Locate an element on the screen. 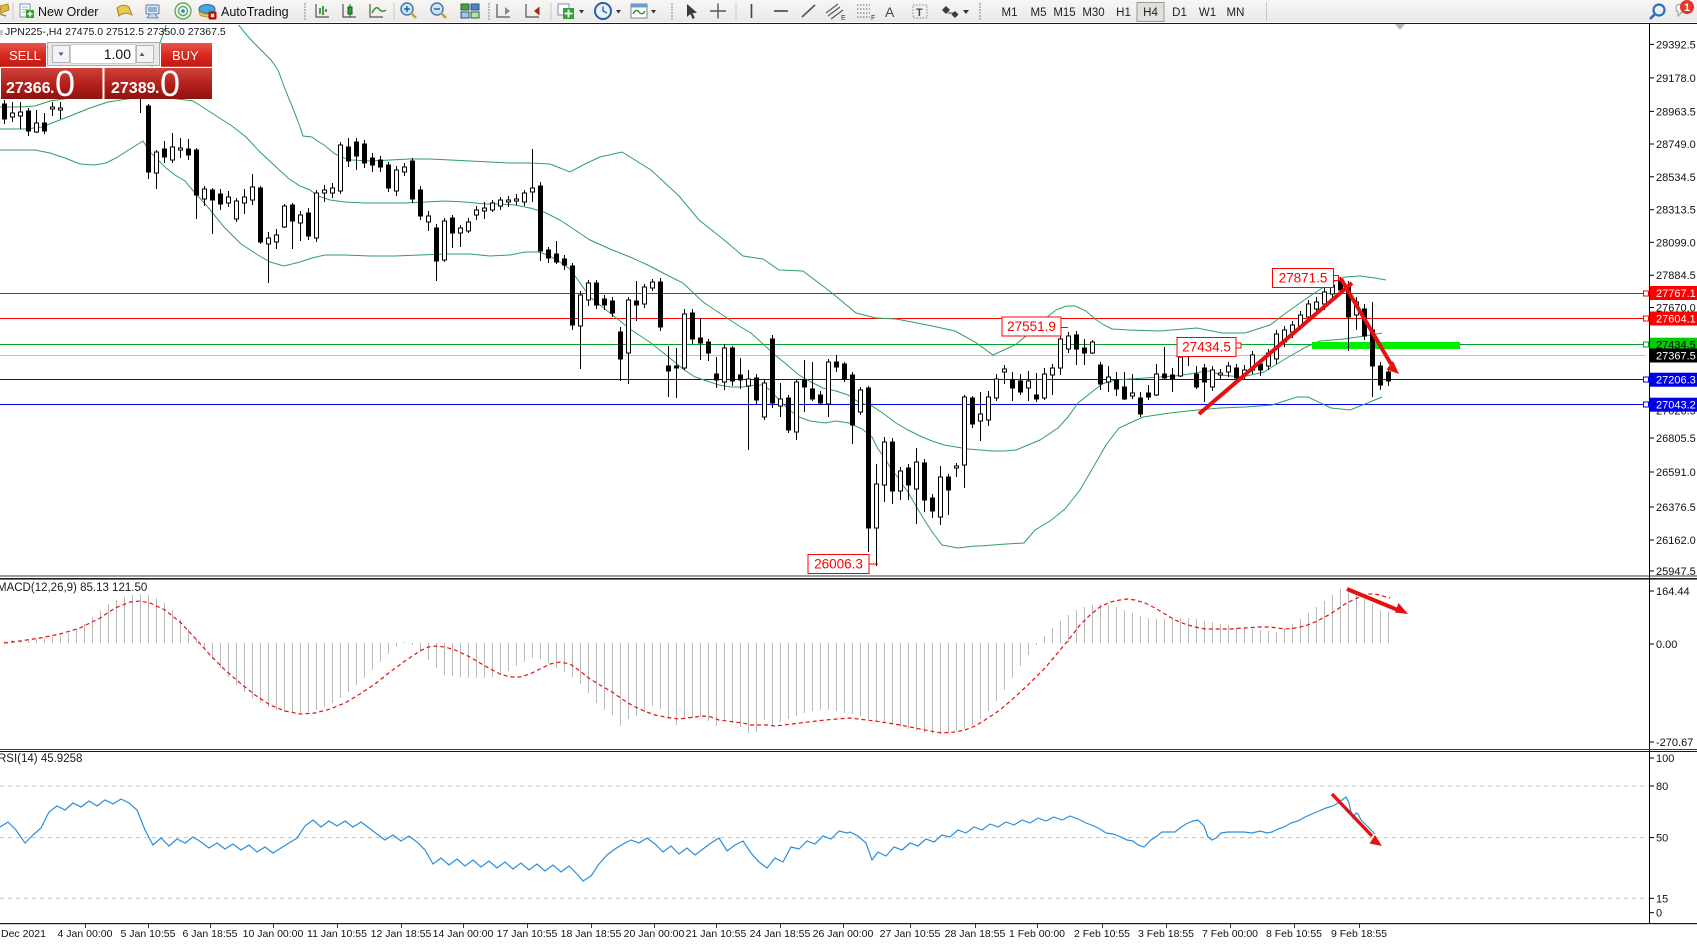 The height and width of the screenshot is (944, 1697). svg-text: 12 Jan 18:55 is located at coordinates (401, 934).